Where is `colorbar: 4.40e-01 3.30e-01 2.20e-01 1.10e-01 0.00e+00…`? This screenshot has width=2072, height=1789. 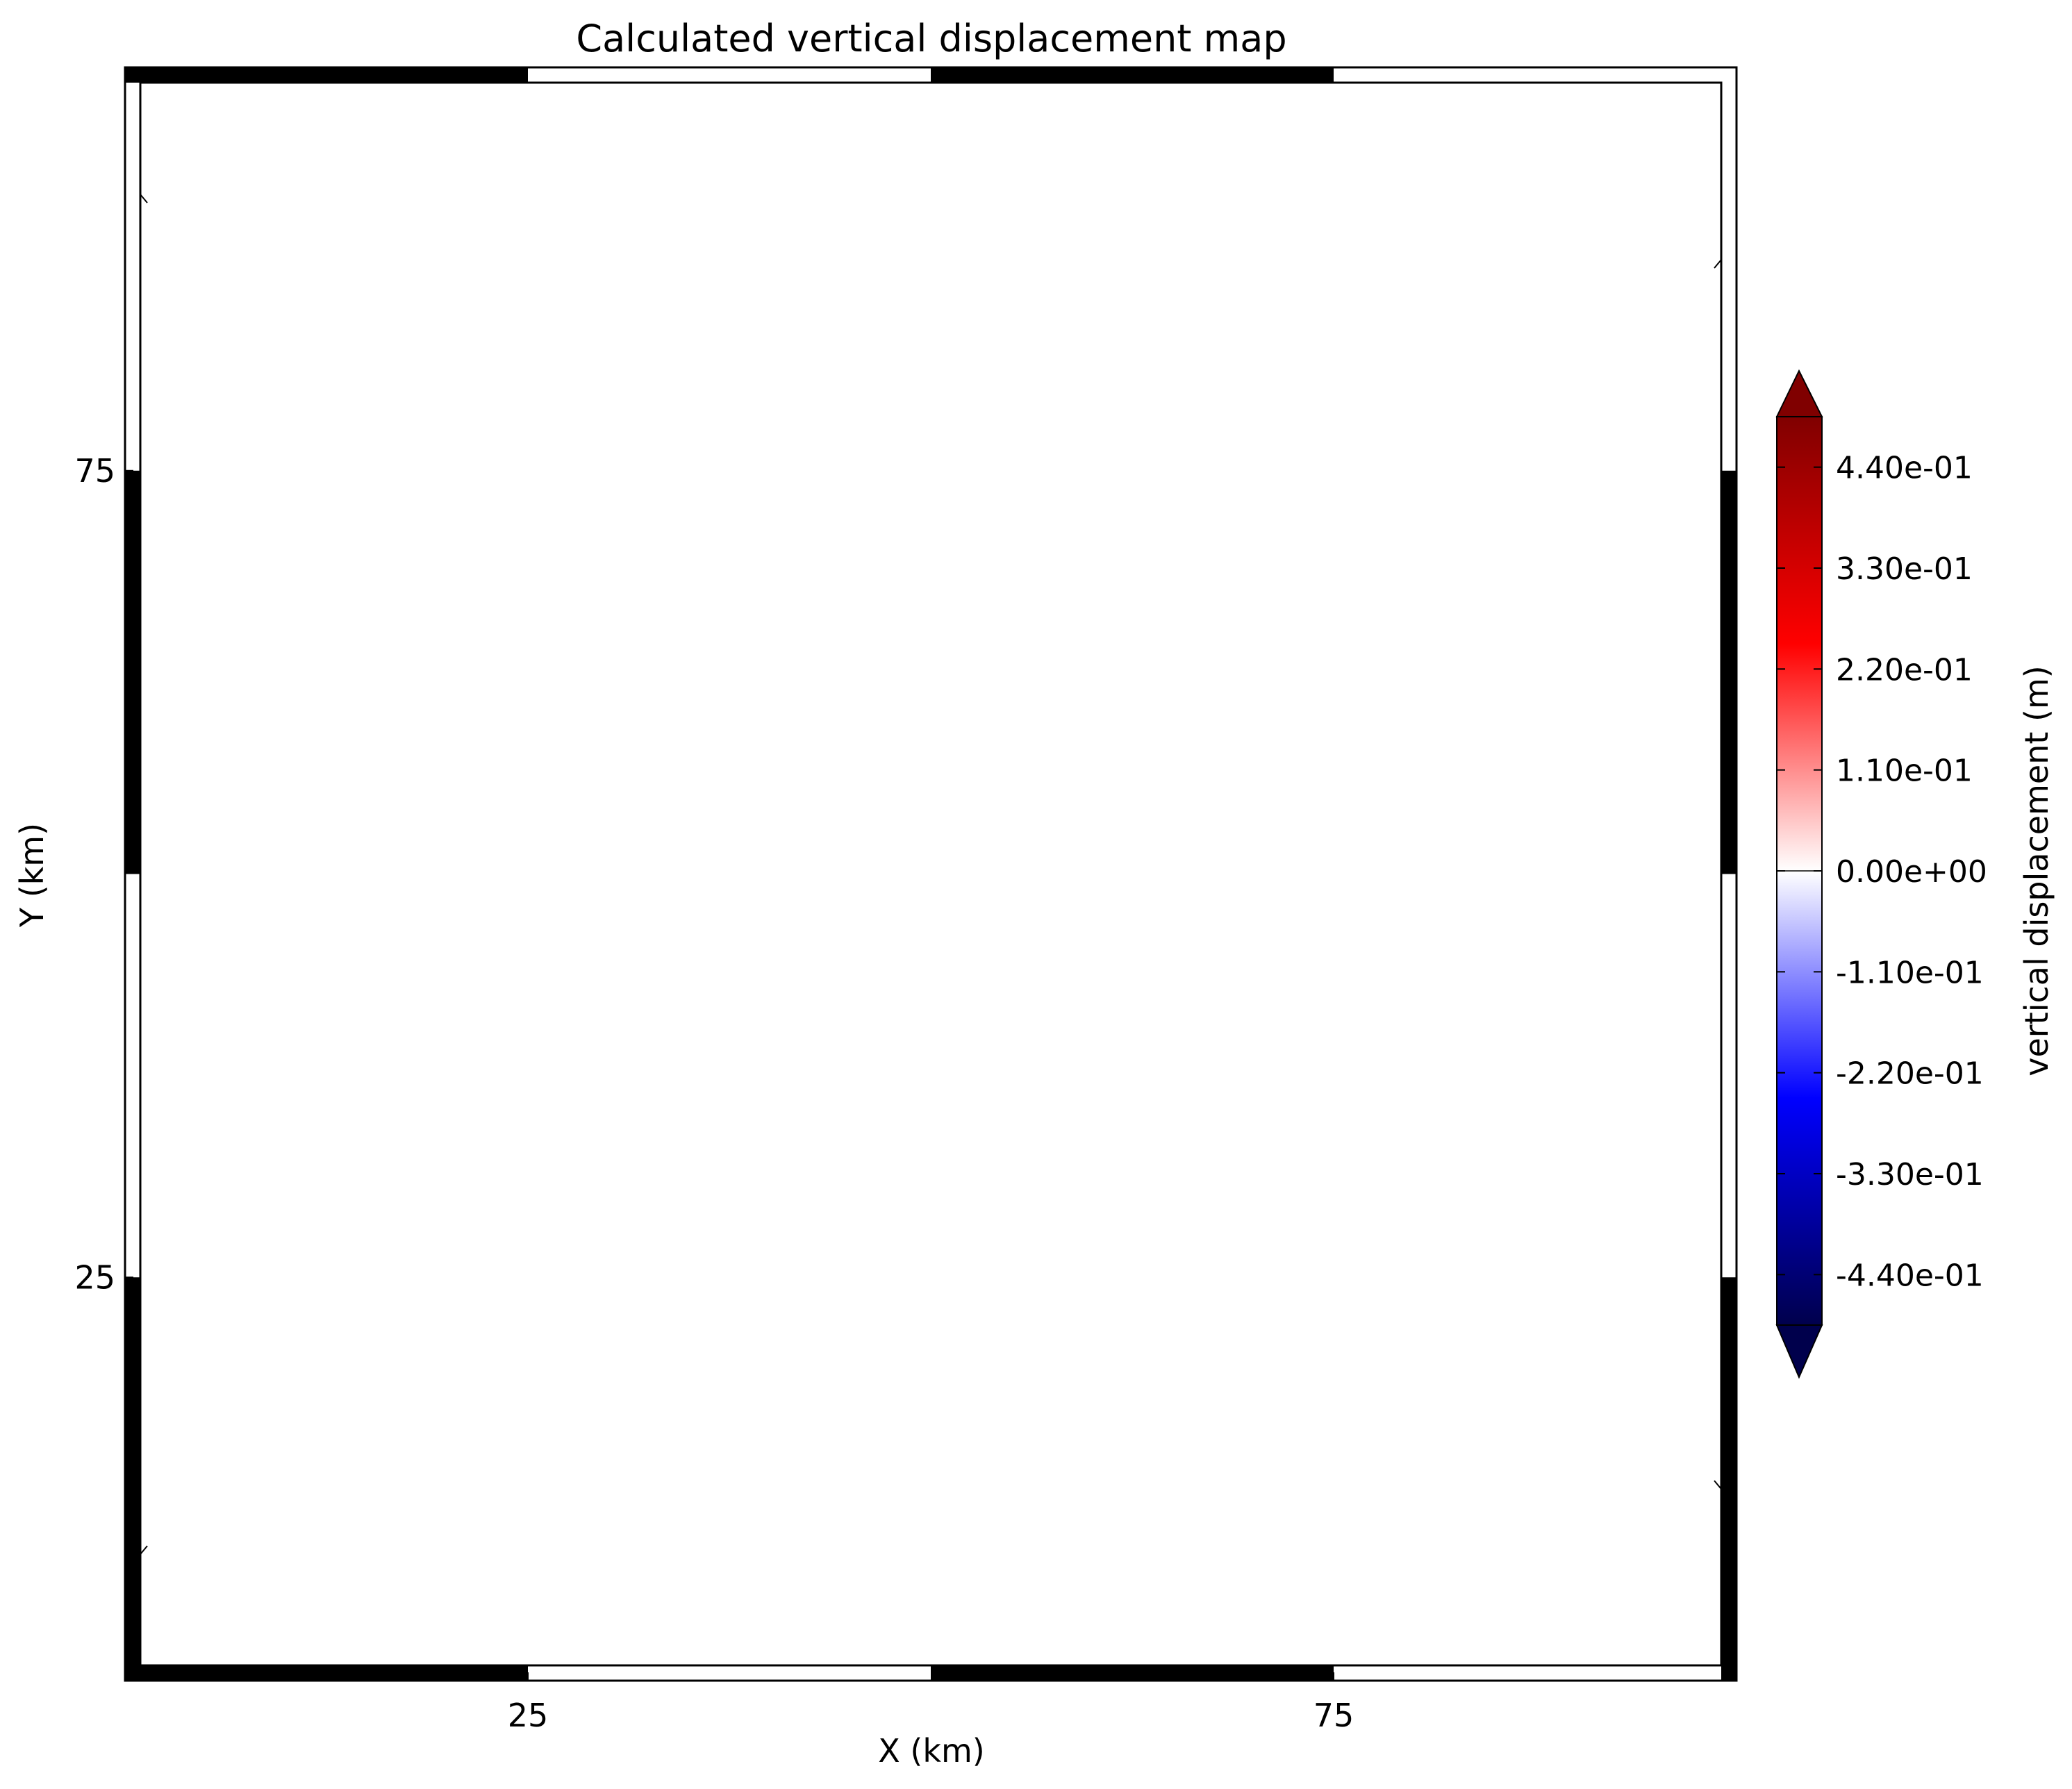 colorbar: 4.40e-01 3.30e-01 2.20e-01 1.10e-01 0.00e+00… is located at coordinates (1915, 874).